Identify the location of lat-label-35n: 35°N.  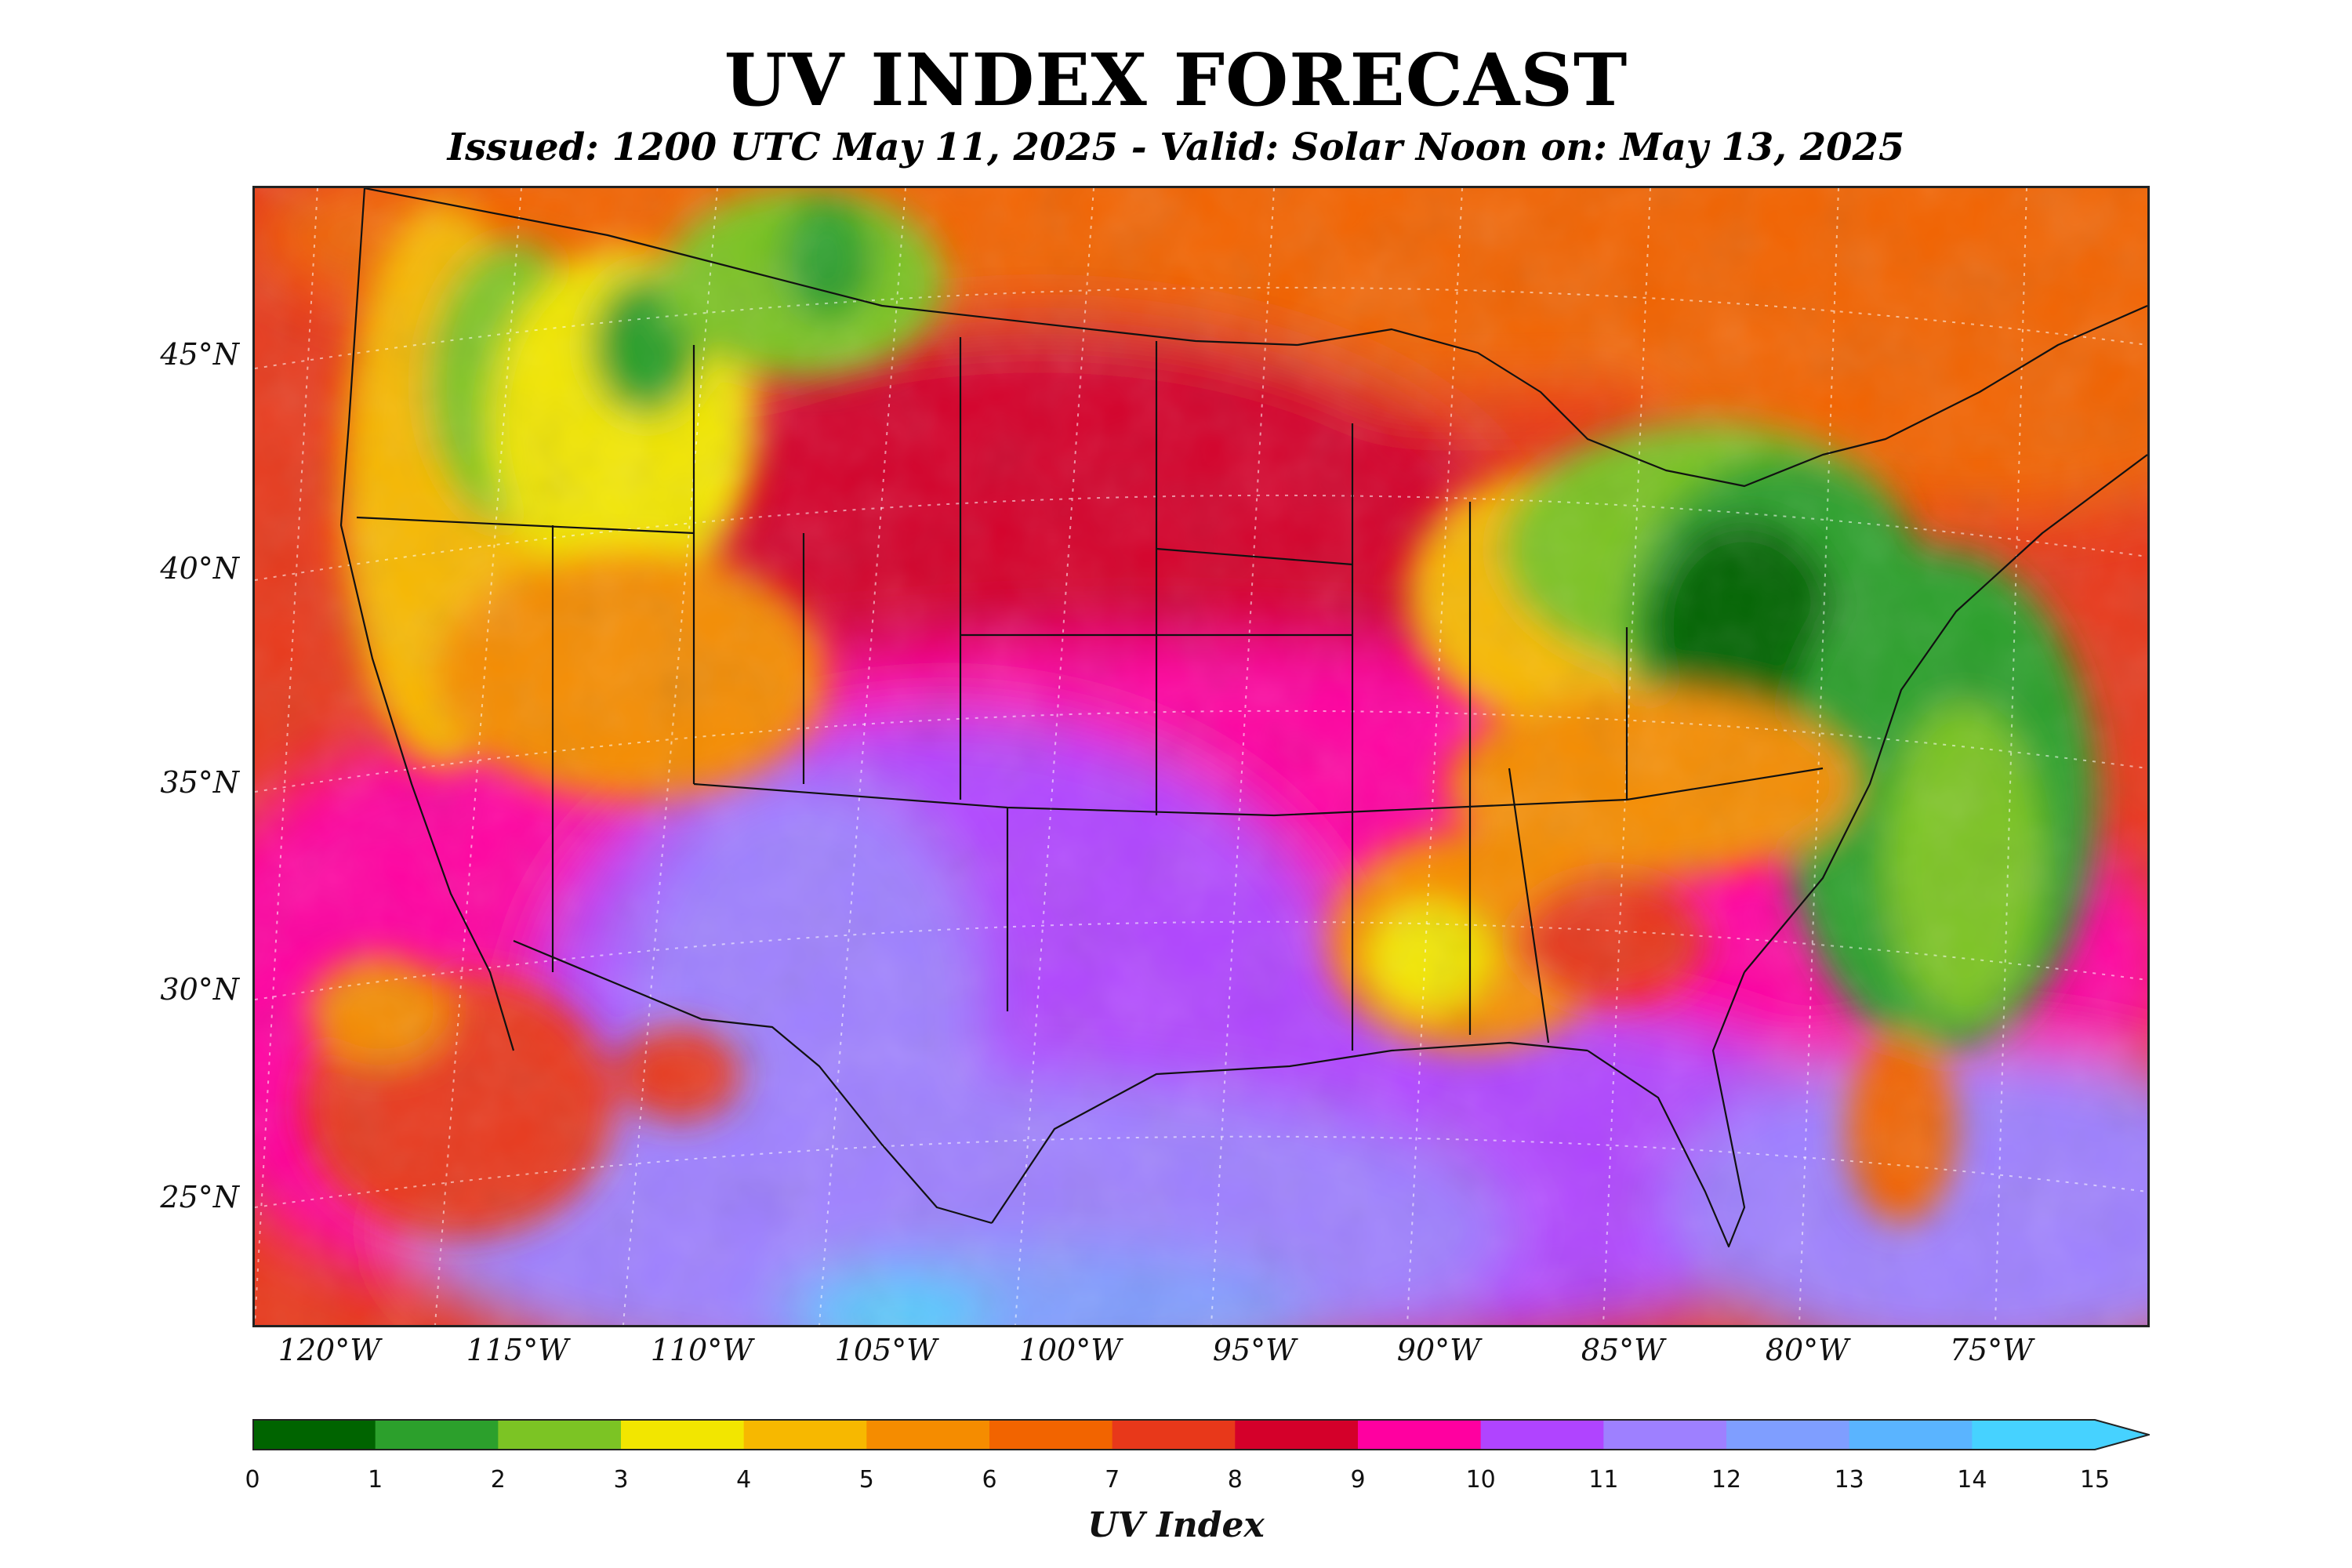
(199, 782).